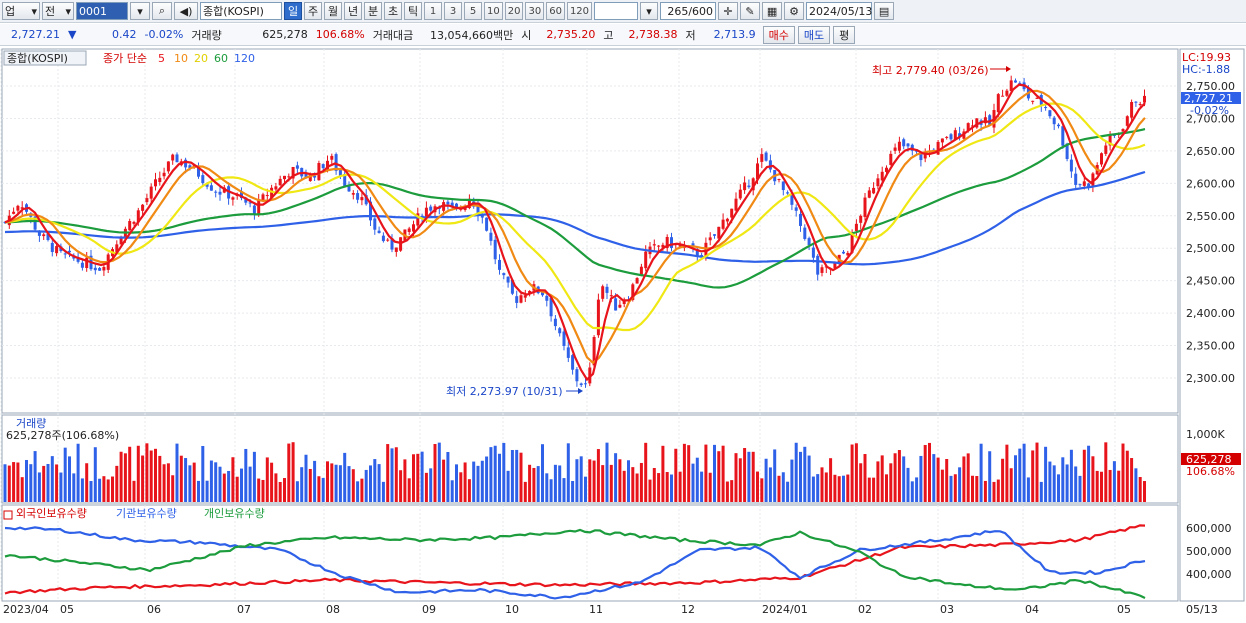  What do you see at coordinates (884, 11) in the screenshot?
I see `calendar-button: ▤` at bounding box center [884, 11].